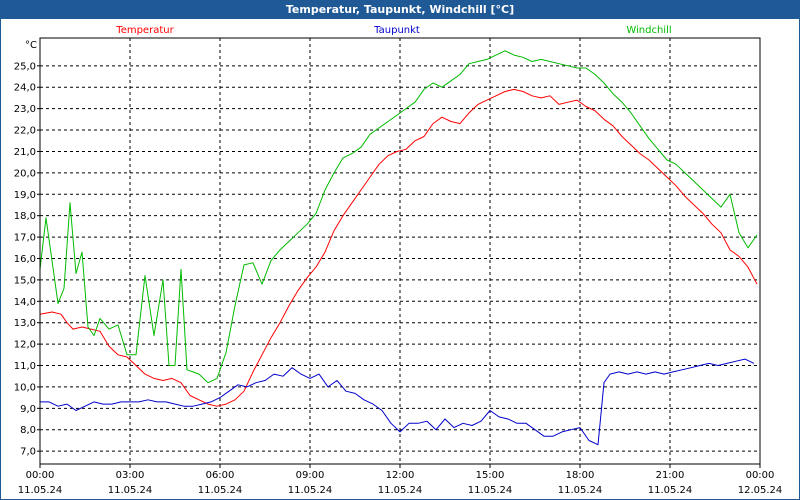  What do you see at coordinates (400, 475) in the screenshot?
I see `x-tick-time-label: 12:00` at bounding box center [400, 475].